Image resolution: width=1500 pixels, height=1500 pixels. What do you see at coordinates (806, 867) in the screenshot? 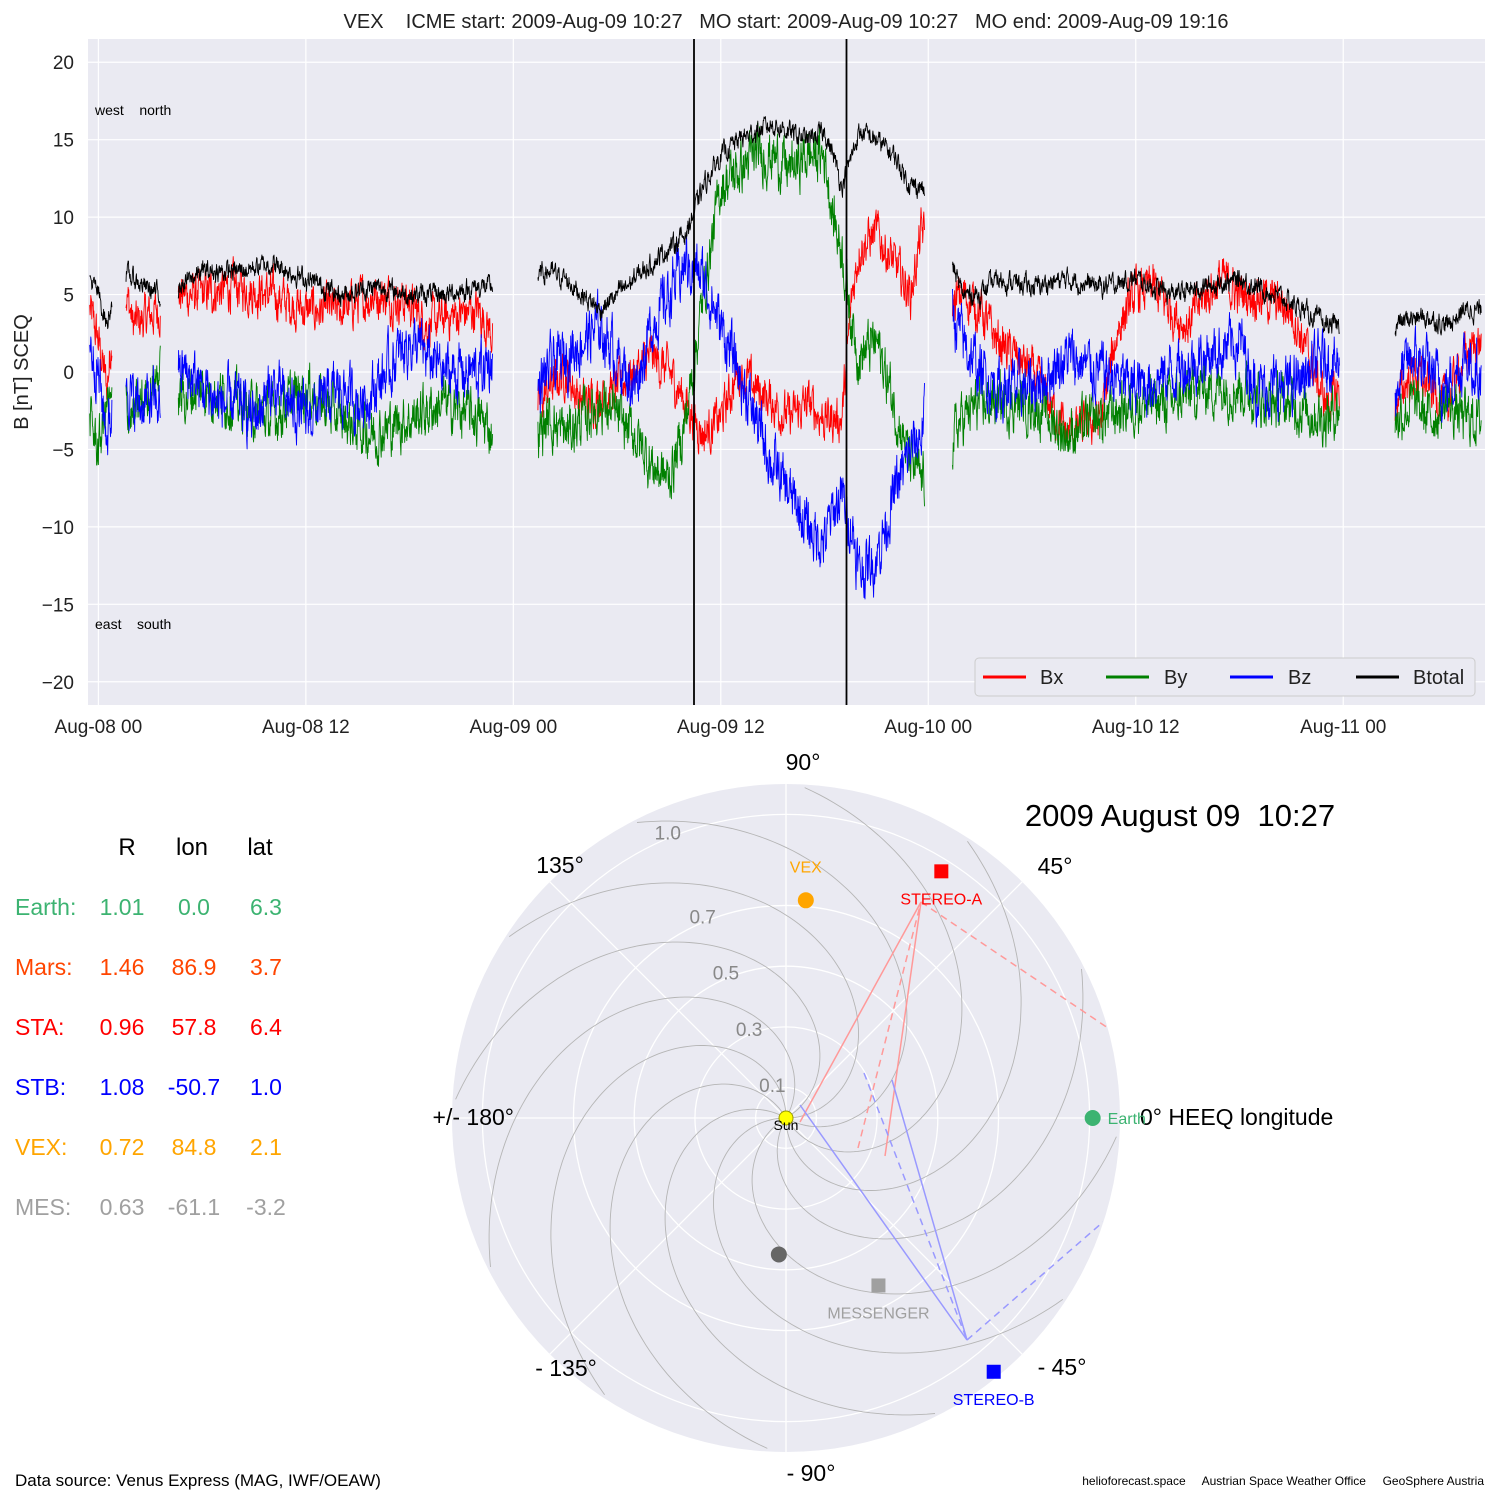
I see `vex-label: VEX` at bounding box center [806, 867].